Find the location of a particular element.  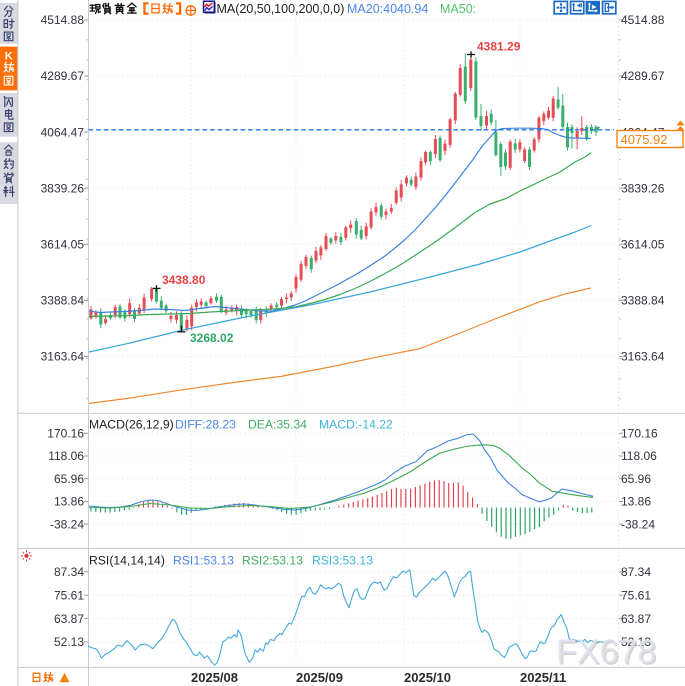

svg-text: 3438.80 is located at coordinates (184, 280).